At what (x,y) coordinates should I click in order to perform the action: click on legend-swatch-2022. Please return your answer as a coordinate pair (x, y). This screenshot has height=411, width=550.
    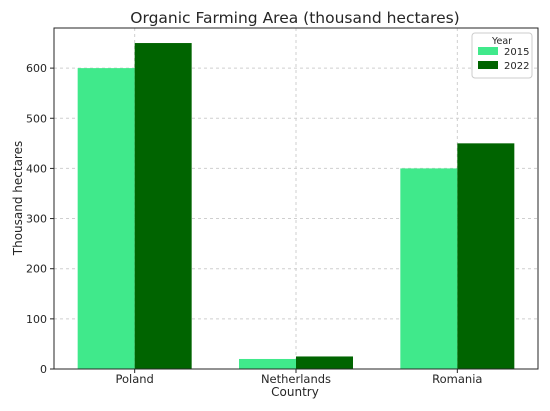
    Looking at the image, I should click on (488, 65).